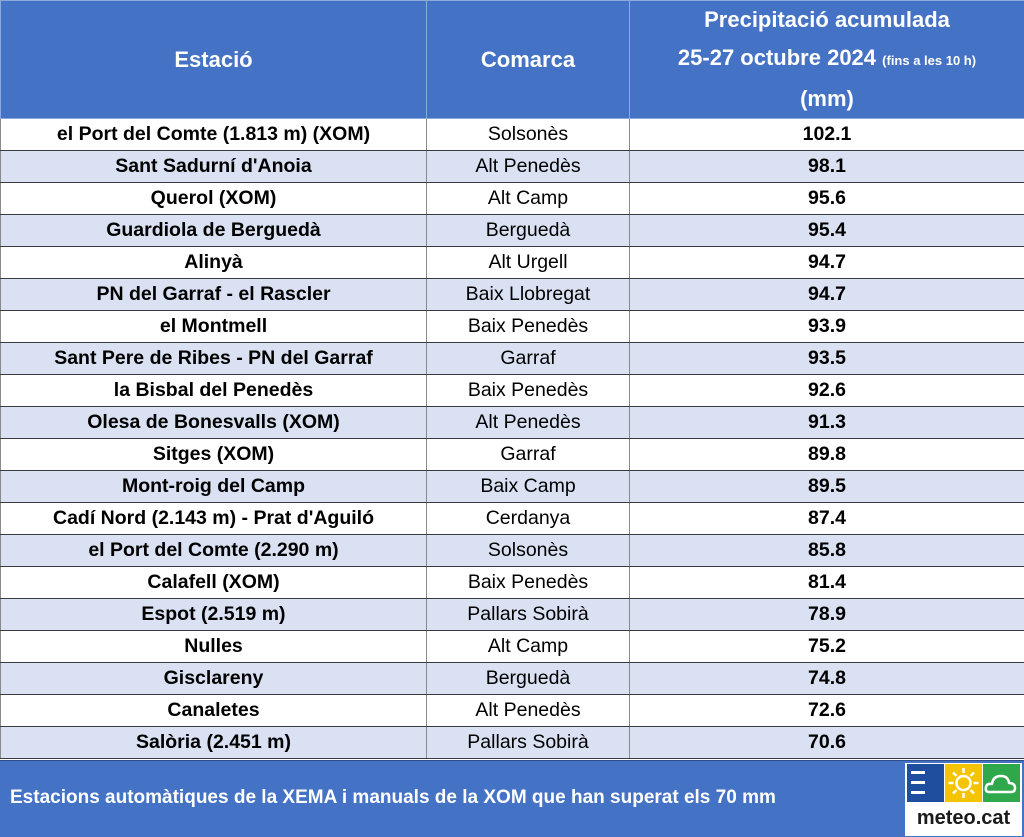 The height and width of the screenshot is (837, 1024). I want to click on header-precip-title: Precipitació acumulada, so click(827, 19).